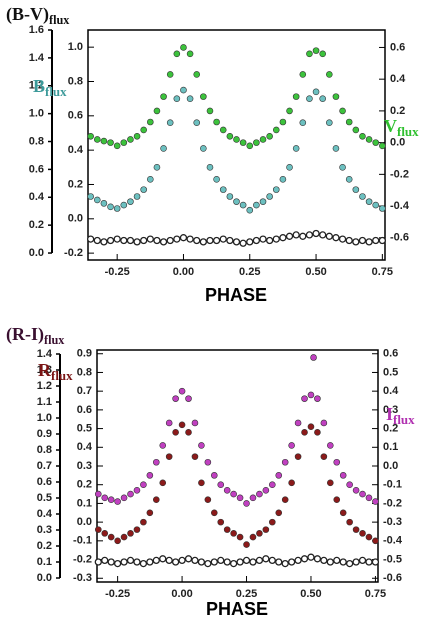  I want to click on y3-axis-label-main: (R-I), so click(25, 334).